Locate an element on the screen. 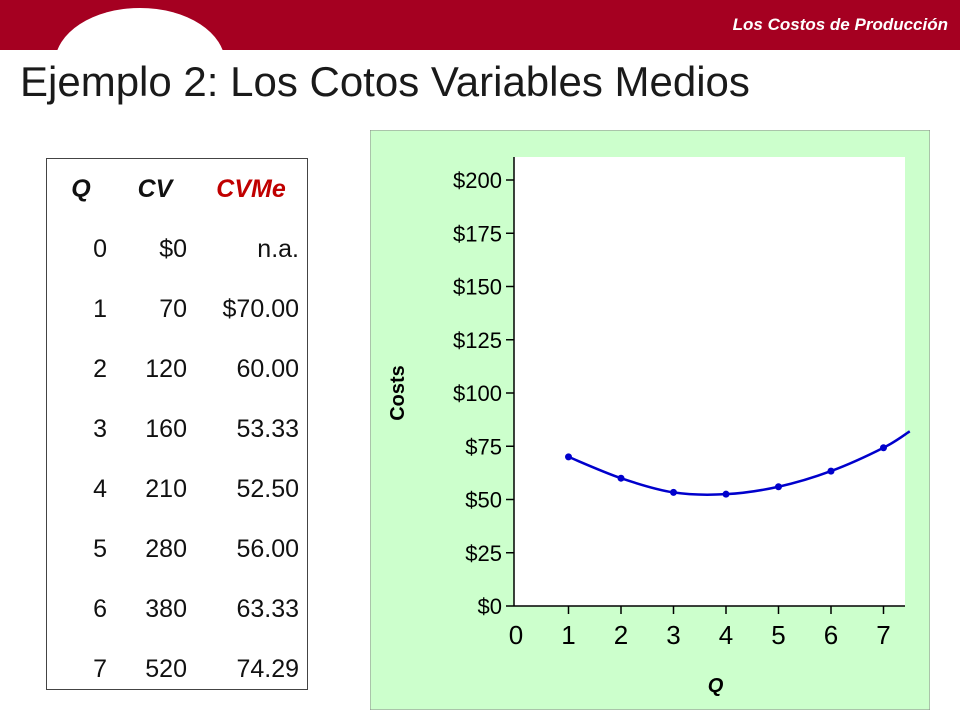  cell-cv: 520 is located at coordinates (166, 669).